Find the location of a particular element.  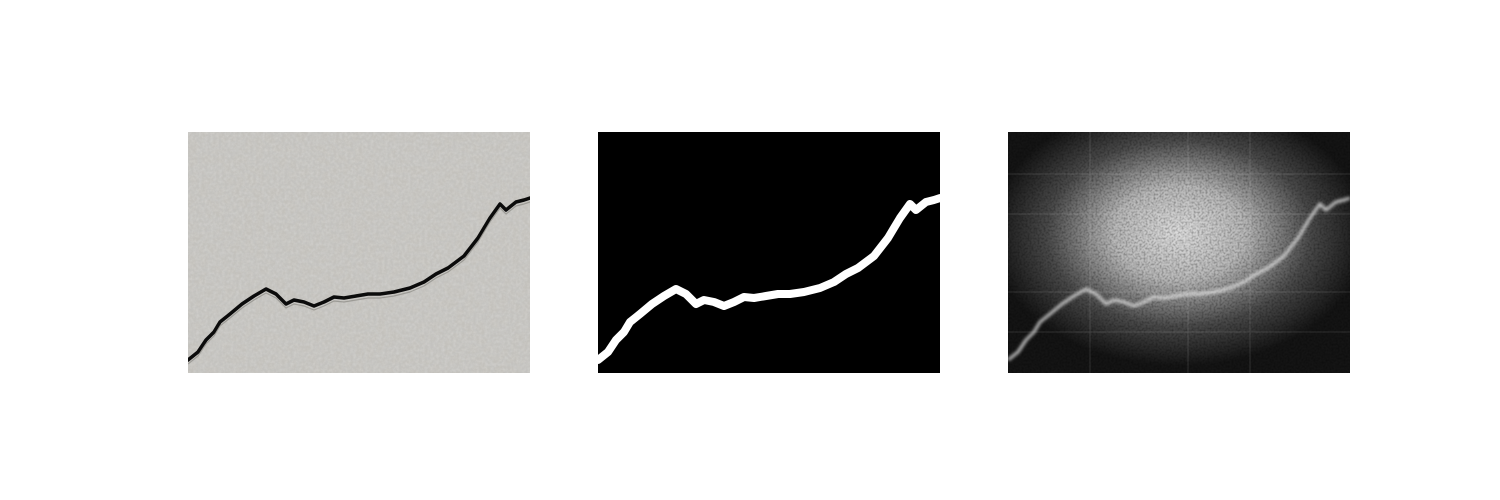

crack-mask-svg is located at coordinates (769, 252).